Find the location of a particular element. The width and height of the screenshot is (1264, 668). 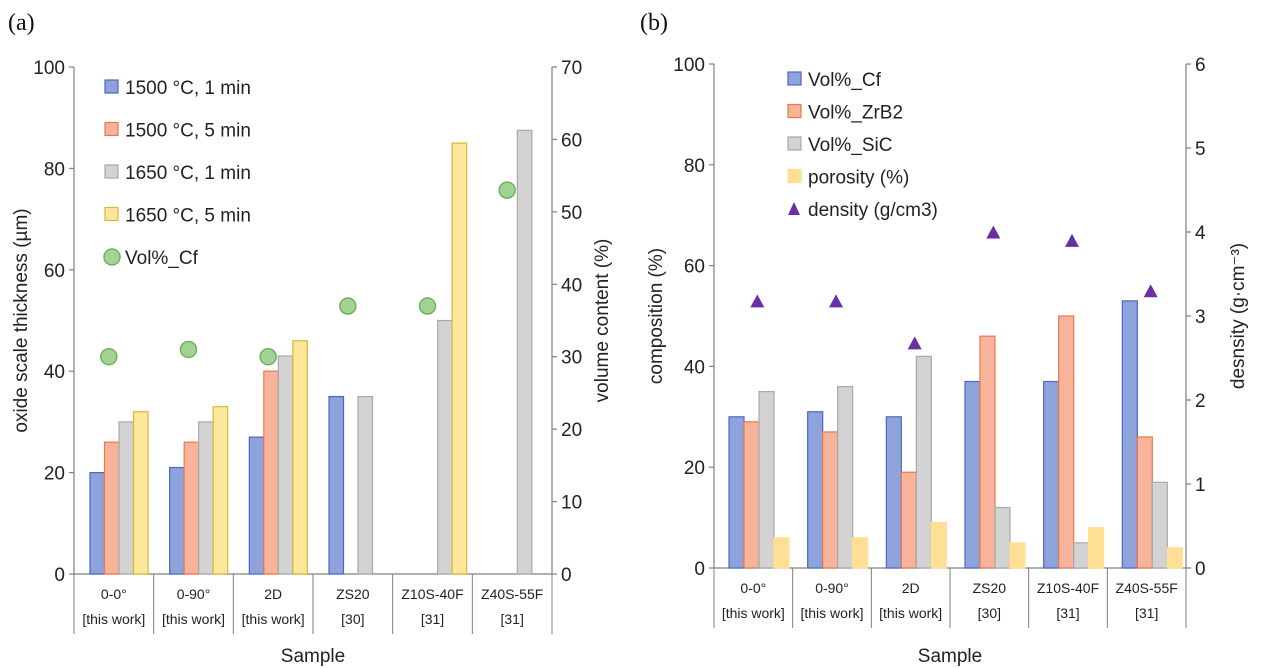

chart-b-legend-label: density (g/cm3) is located at coordinates (873, 210).